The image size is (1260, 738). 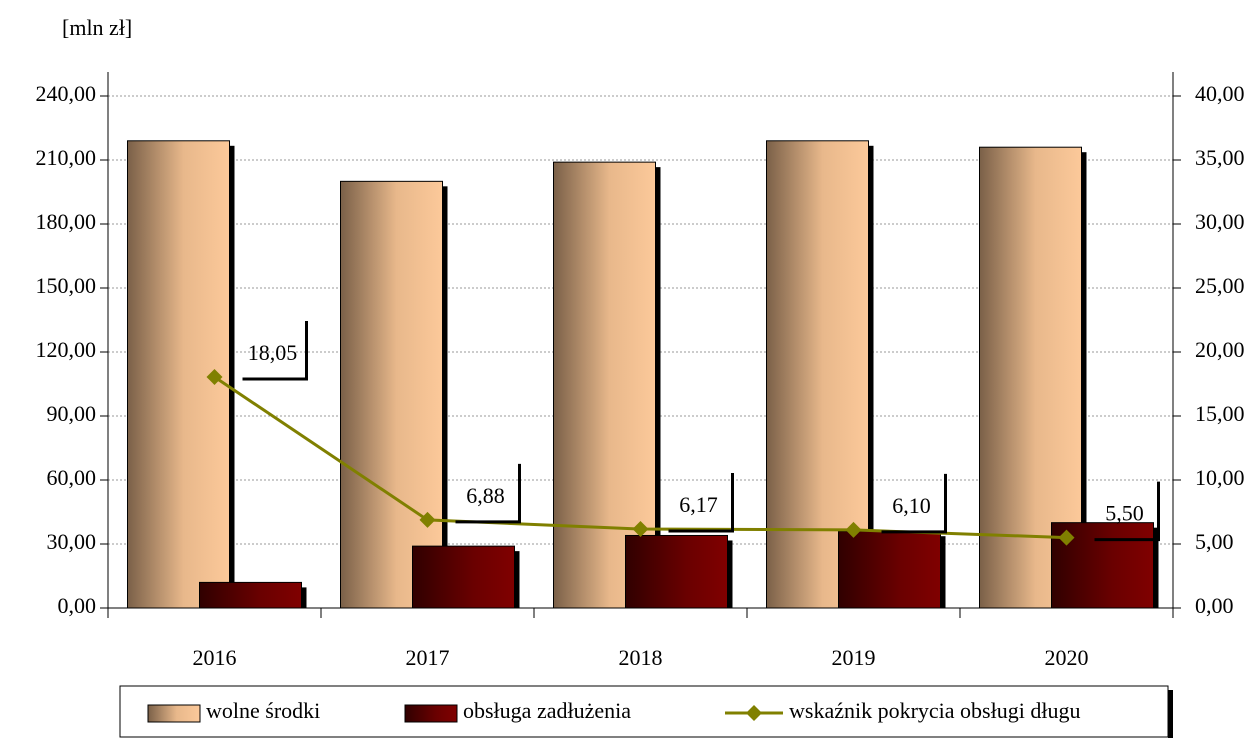 I want to click on legend-label: obsługa zadłużenia, so click(x=547, y=710).